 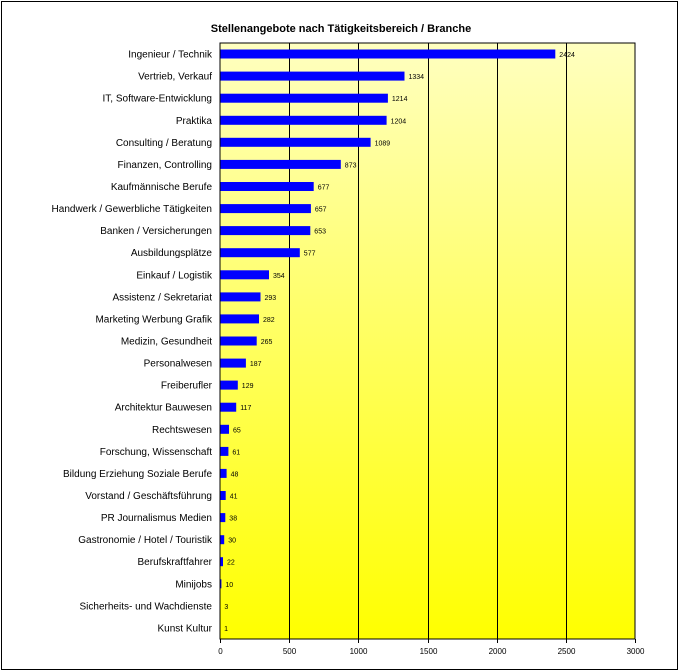 I want to click on category-label: Medizin, Gesundheit, so click(x=166, y=342).